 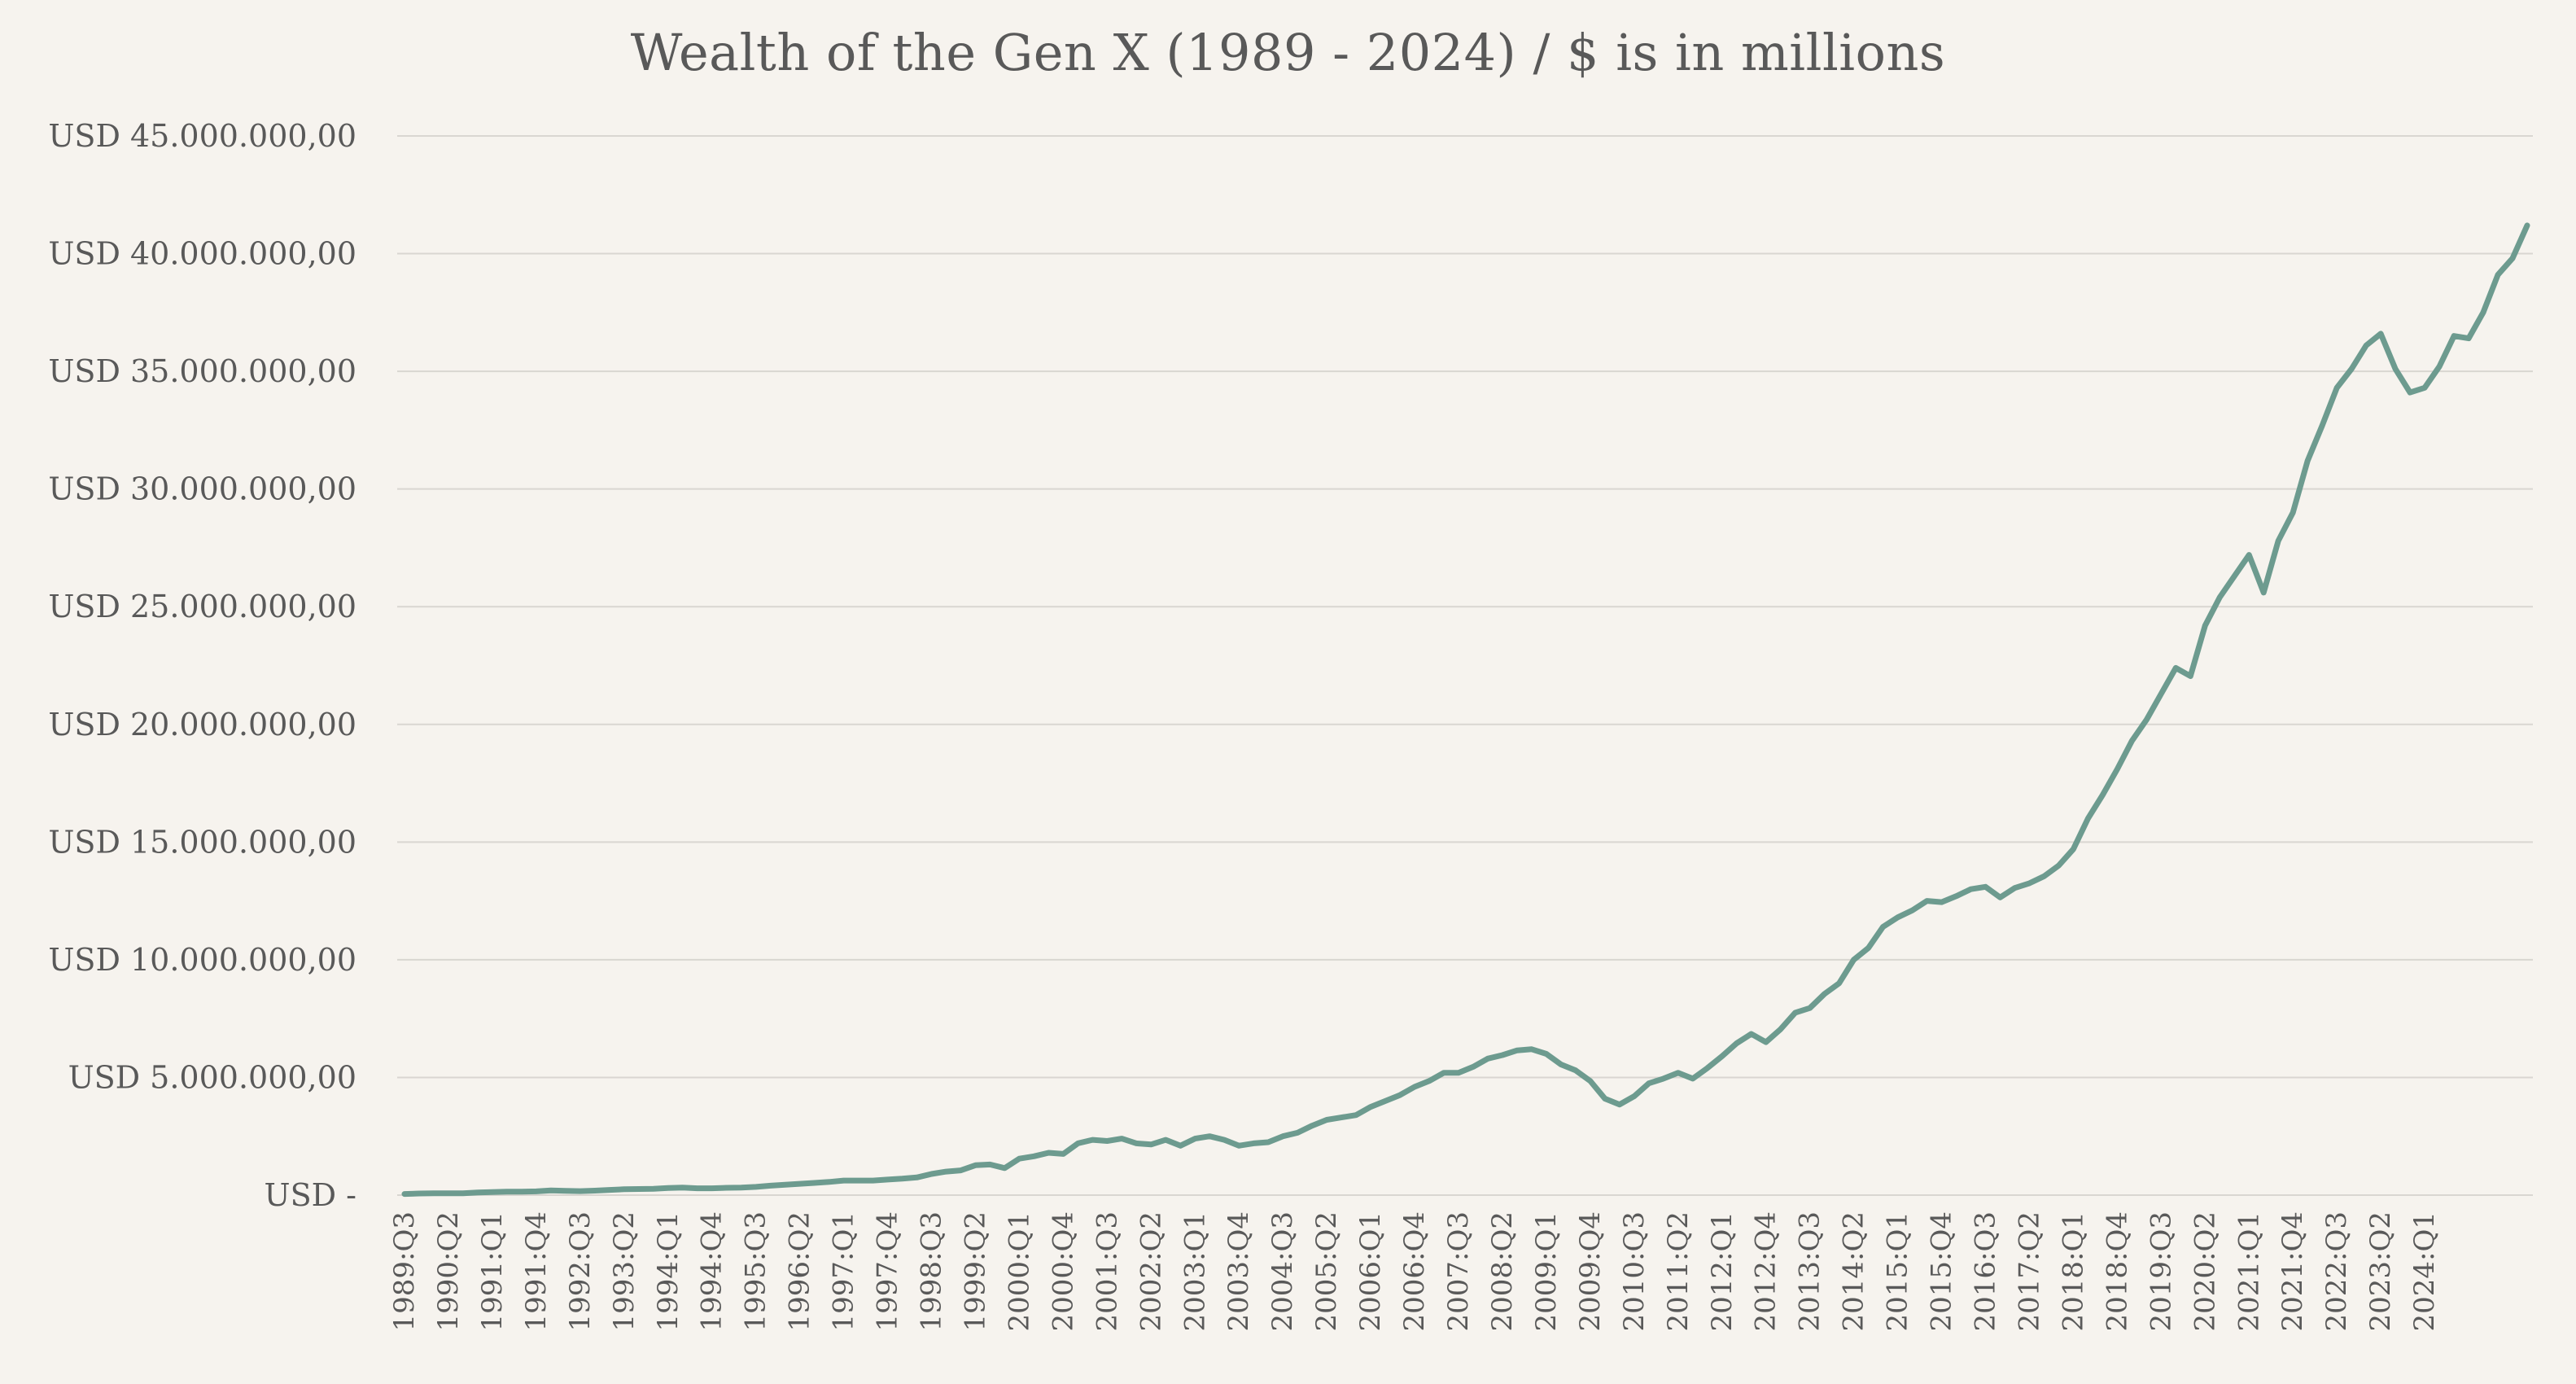 I want to click on x-tick-label: 1997:Q4, so click(x=888, y=1271).